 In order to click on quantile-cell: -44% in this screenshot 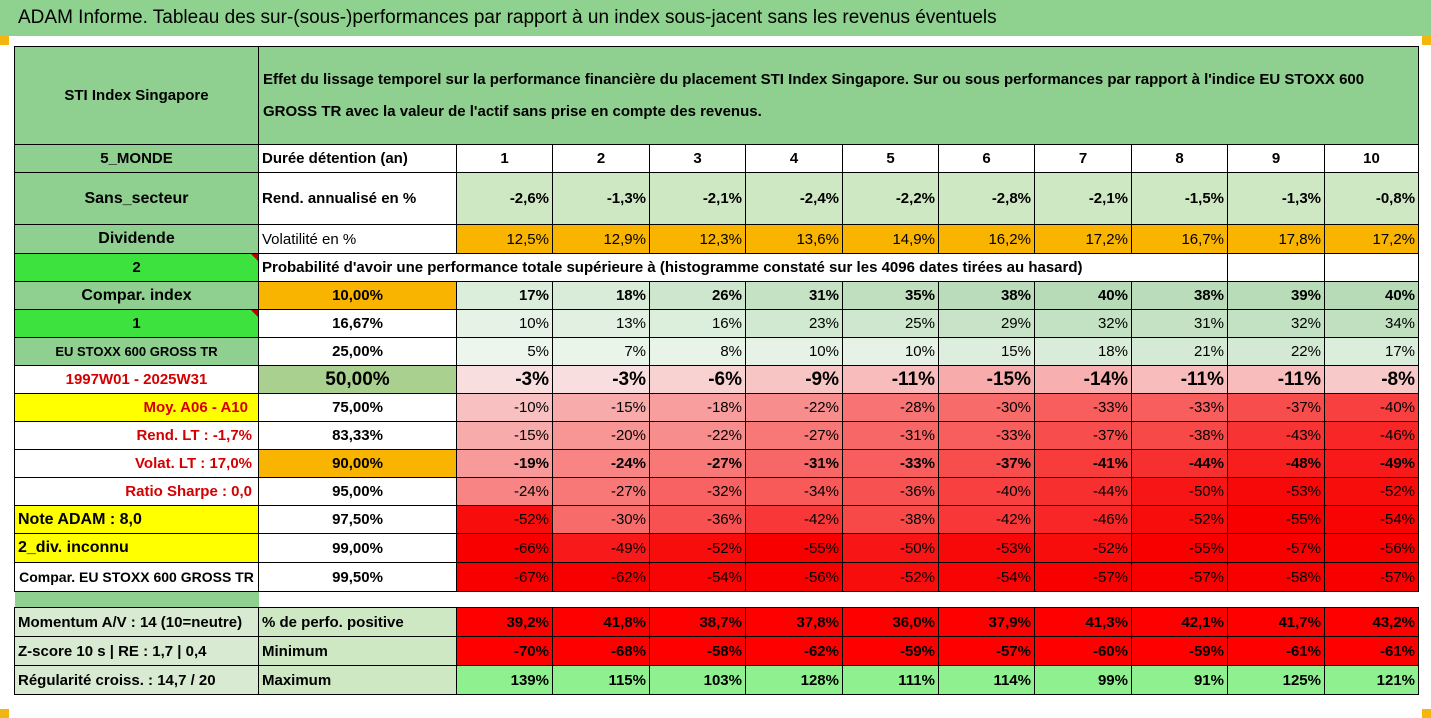, I will do `click(1179, 463)`.